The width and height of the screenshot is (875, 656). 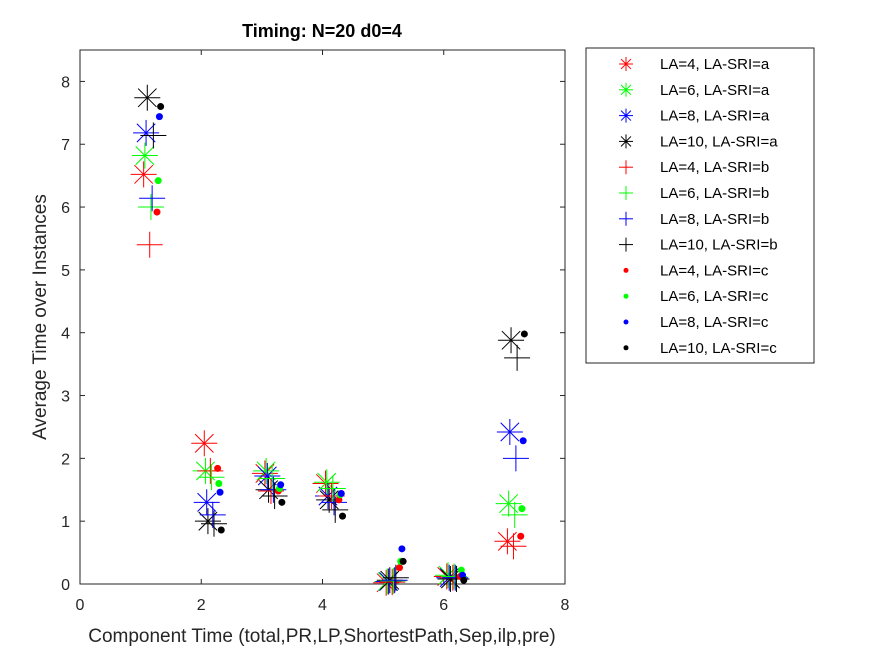 I want to click on legend-entry: LA=10, LA-SRI=c, so click(x=700, y=348).